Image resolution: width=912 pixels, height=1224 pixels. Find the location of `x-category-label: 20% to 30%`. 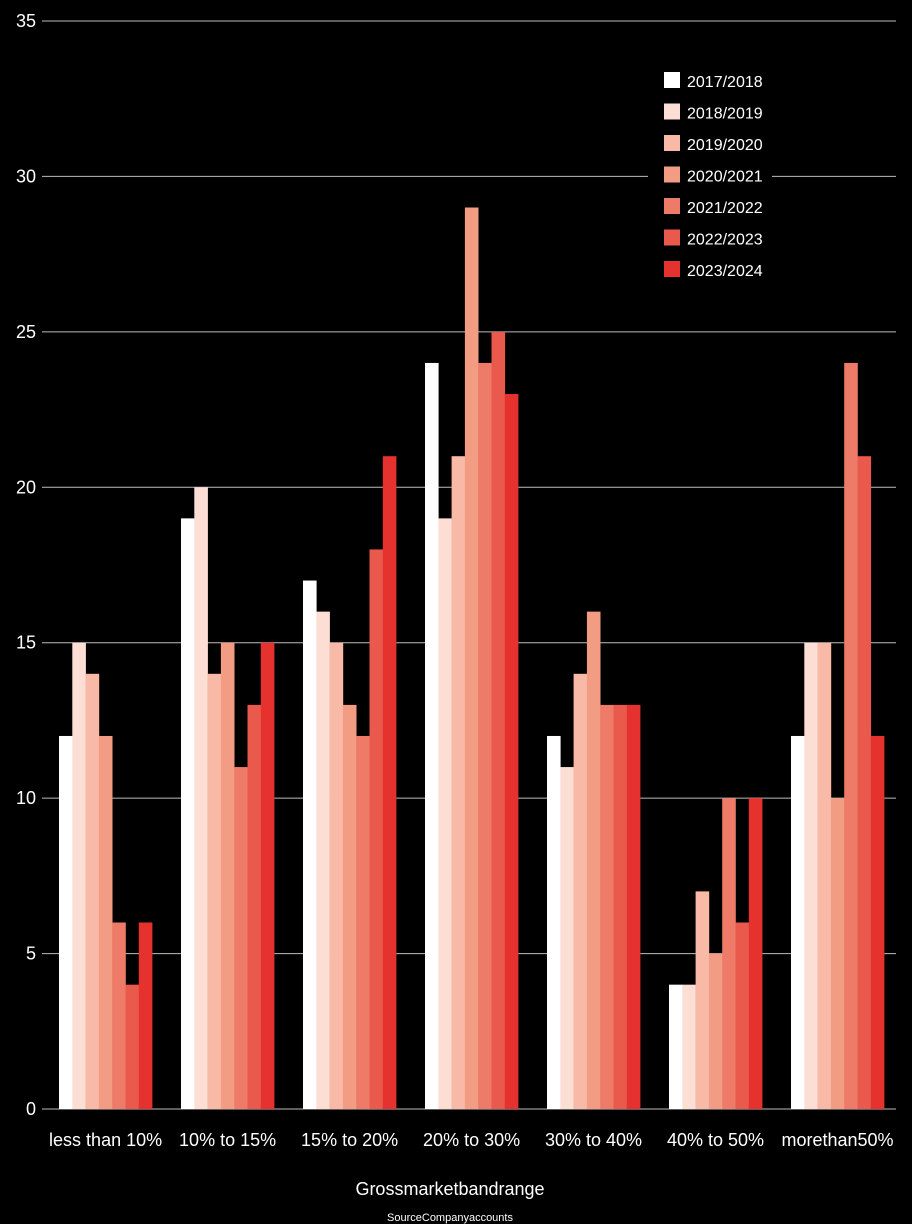

x-category-label: 20% to 30% is located at coordinates (471, 1140).